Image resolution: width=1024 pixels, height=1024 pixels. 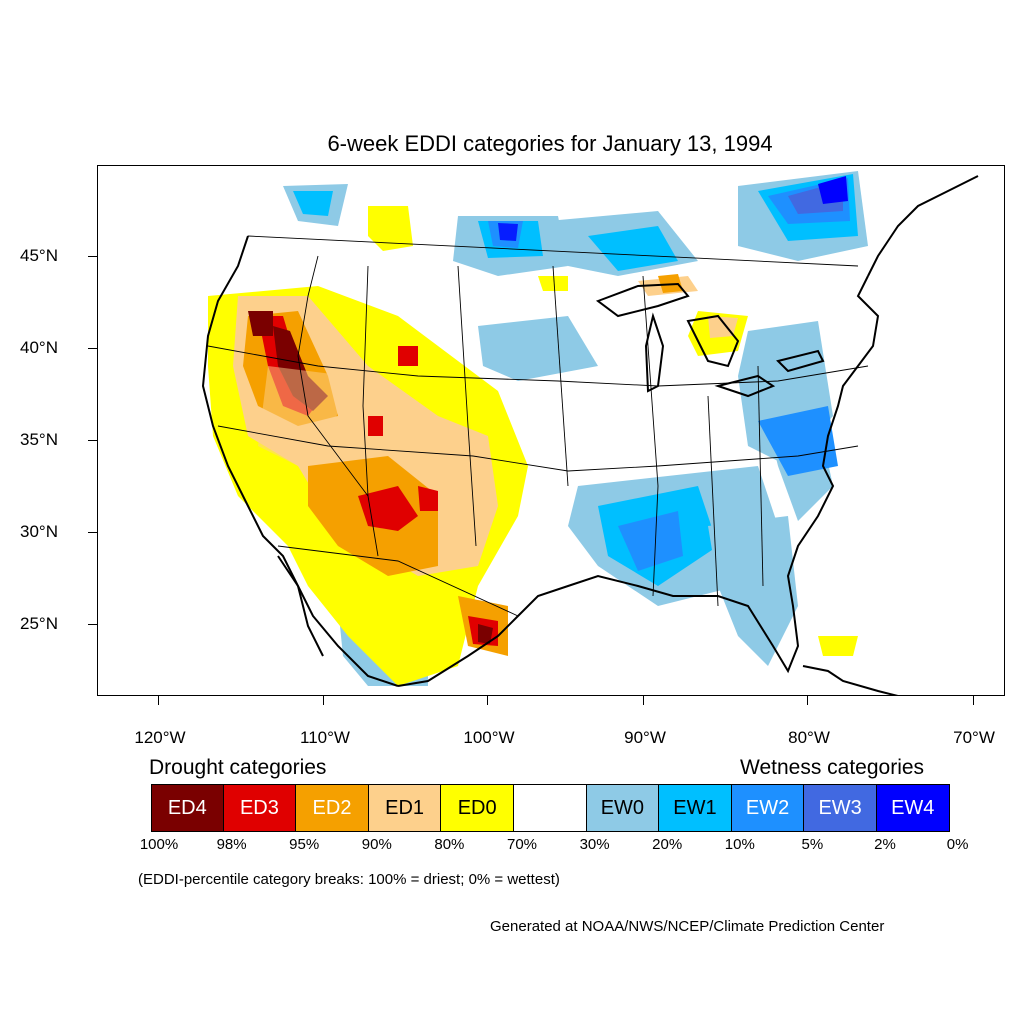 I want to click on legend-swatch-ed4: ED4, so click(x=187, y=808).